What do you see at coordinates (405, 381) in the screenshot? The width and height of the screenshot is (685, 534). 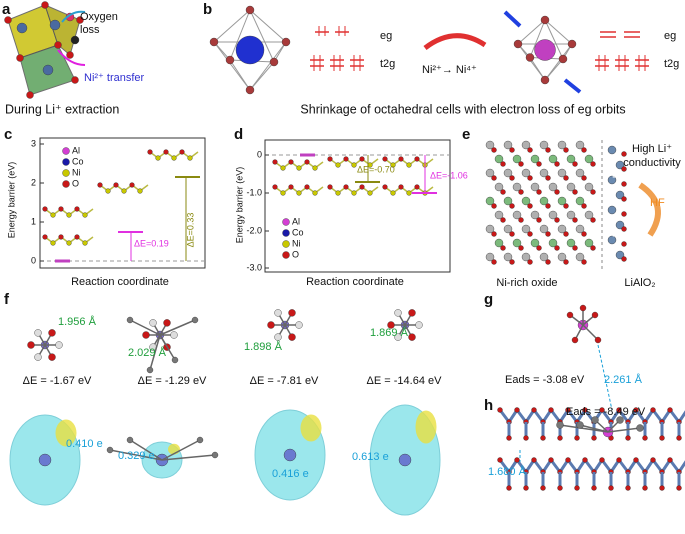 I see `energy: ΔE = -14.64 eV` at bounding box center [405, 381].